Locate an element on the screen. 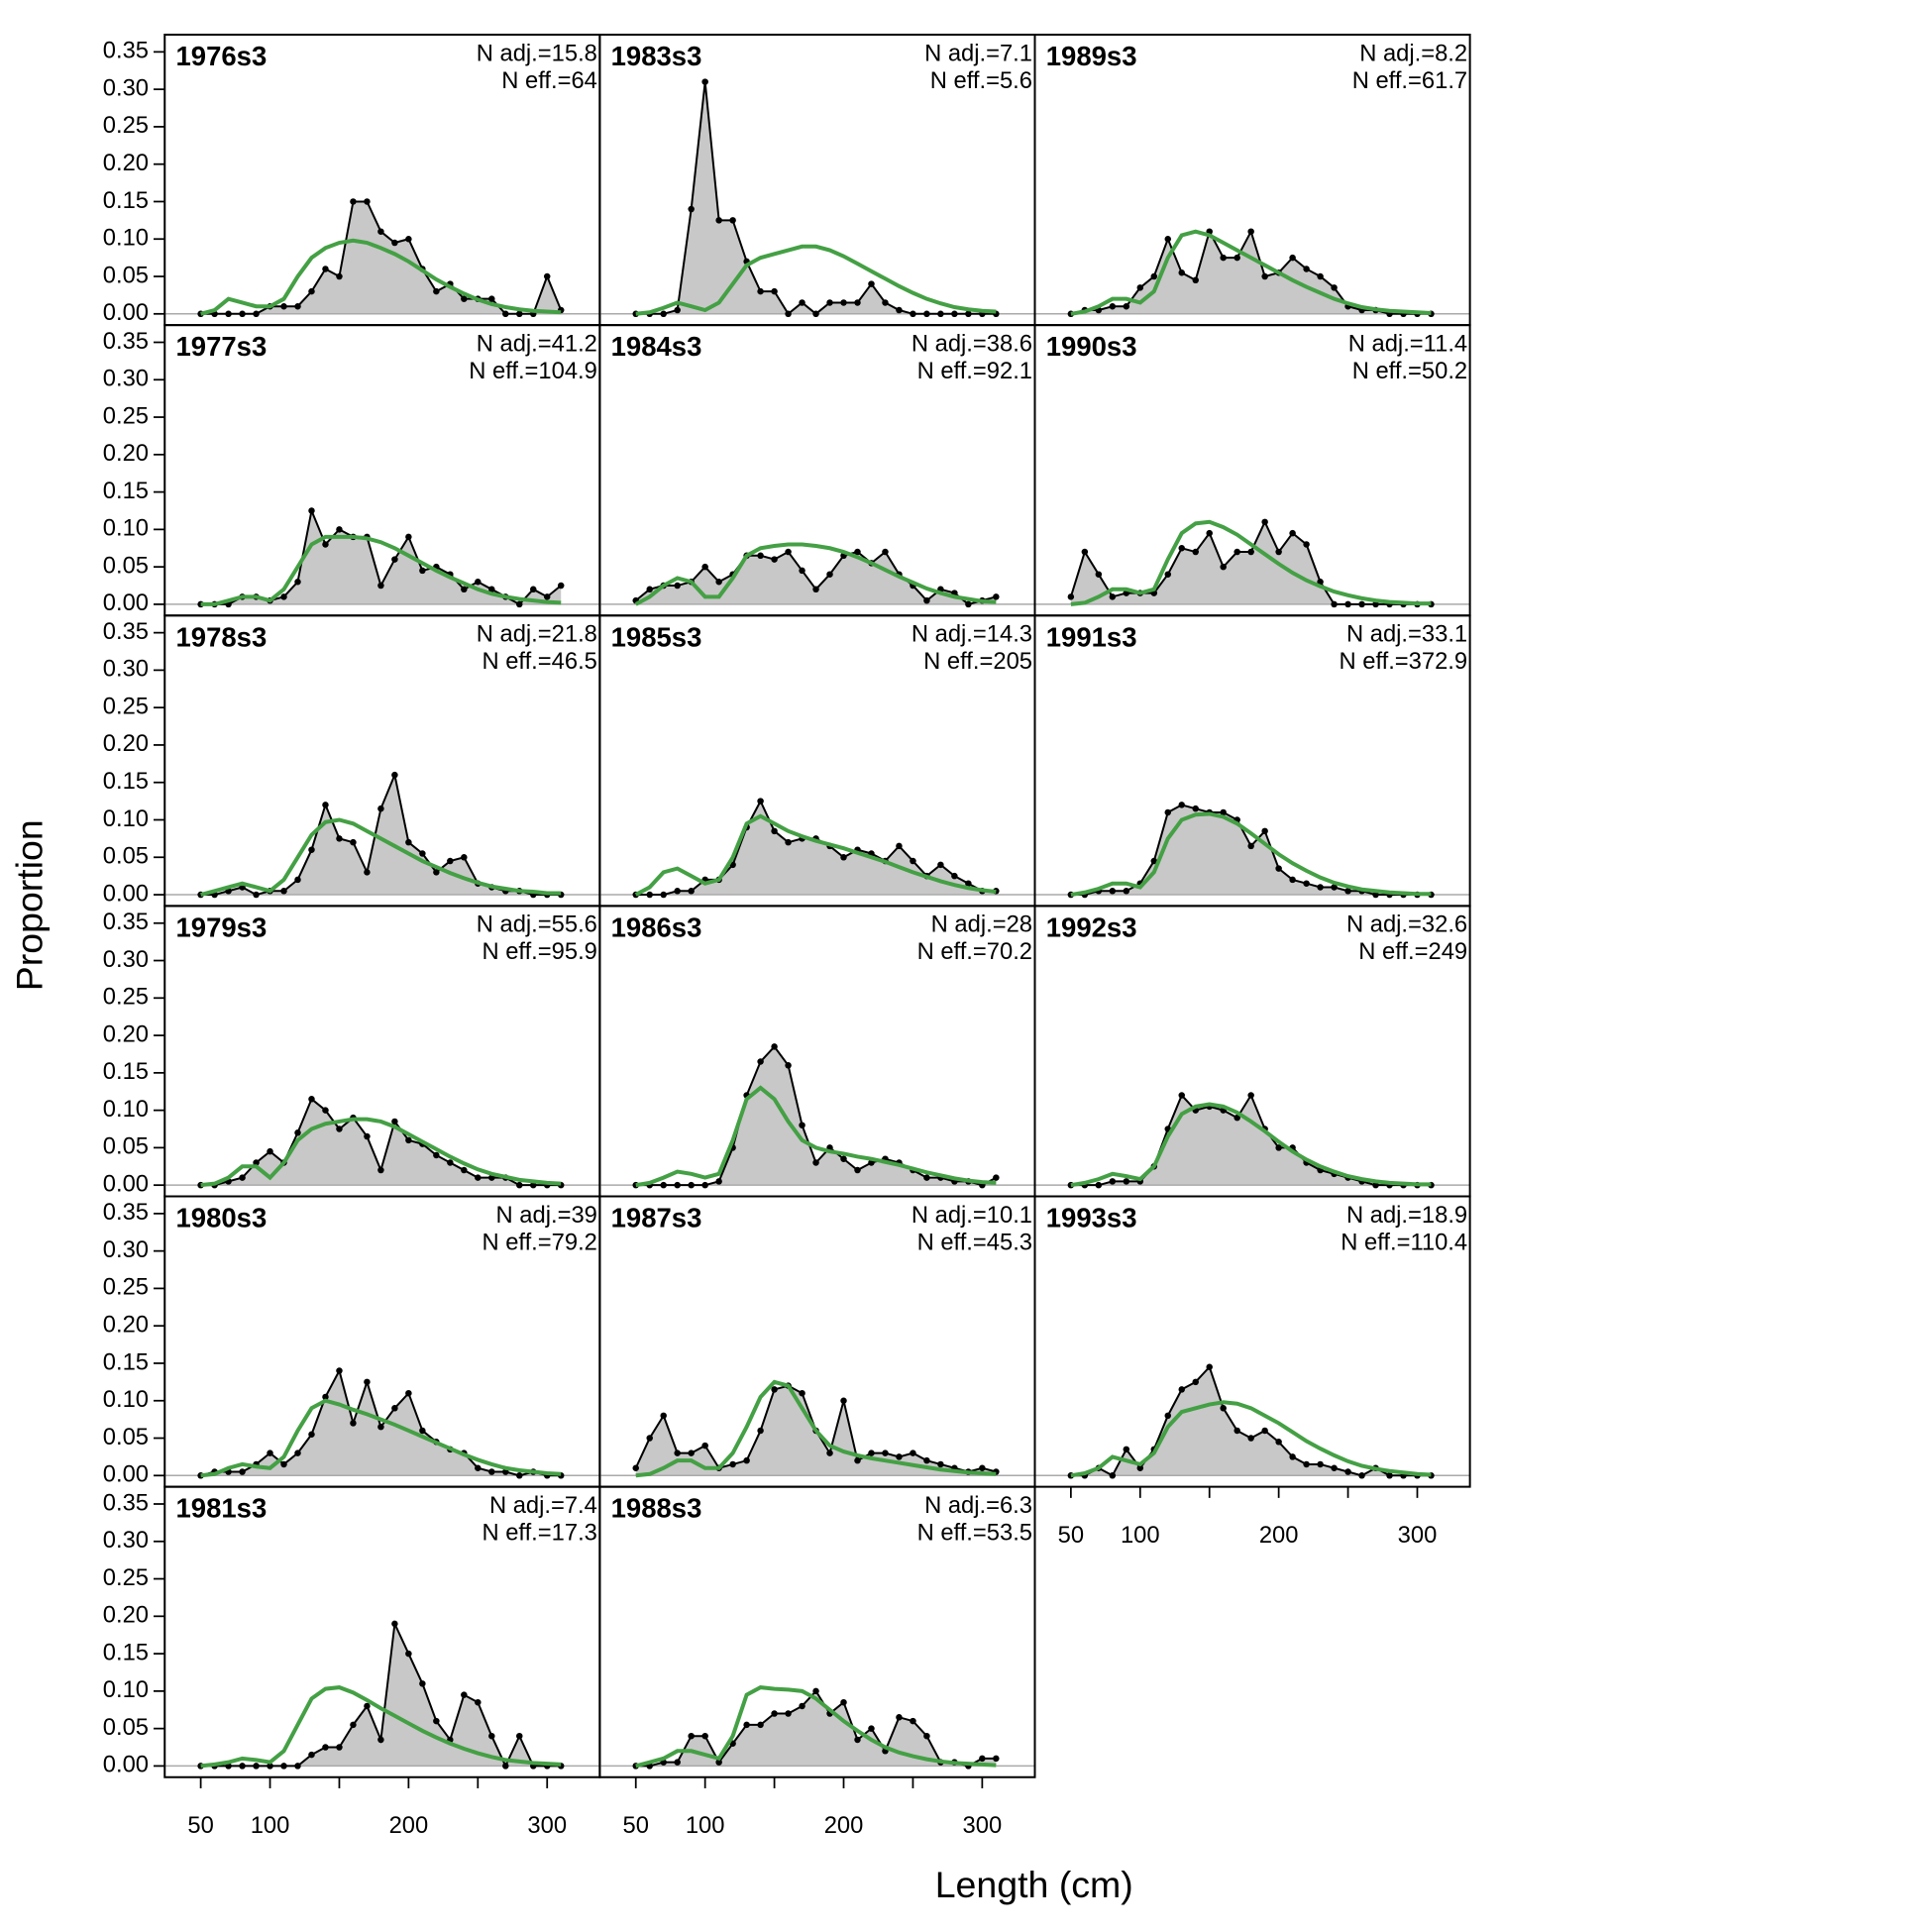  n-eff: N eff.=249 is located at coordinates (1412, 951).